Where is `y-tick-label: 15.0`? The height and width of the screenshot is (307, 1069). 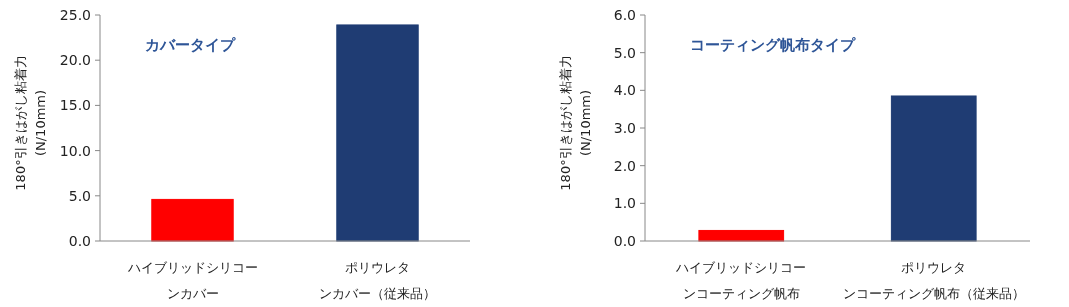
y-tick-label: 15.0 is located at coordinates (75, 105).